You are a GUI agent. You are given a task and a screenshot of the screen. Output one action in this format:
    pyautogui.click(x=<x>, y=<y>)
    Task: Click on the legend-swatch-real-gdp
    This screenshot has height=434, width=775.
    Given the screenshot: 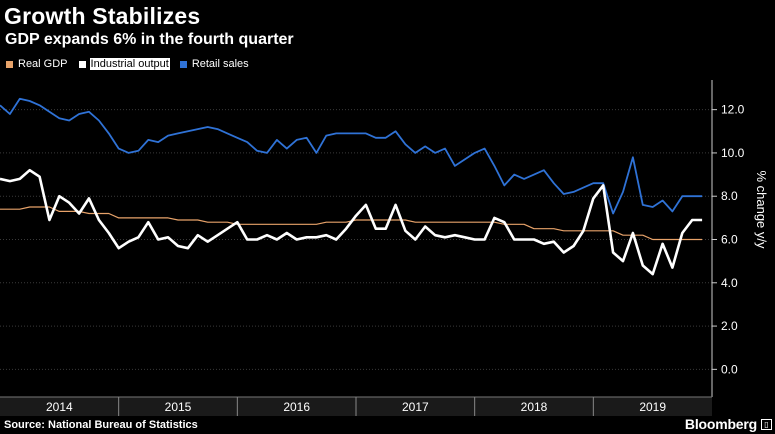 What is the action you would take?
    pyautogui.click(x=9, y=64)
    